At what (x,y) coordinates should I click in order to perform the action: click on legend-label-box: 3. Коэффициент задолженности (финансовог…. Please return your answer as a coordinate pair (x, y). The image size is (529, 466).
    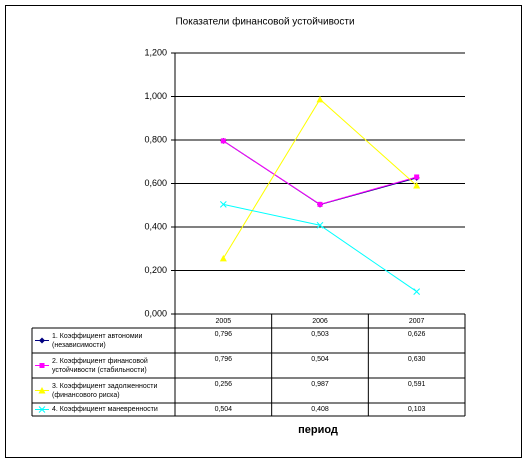
    Looking at the image, I should click on (105, 390).